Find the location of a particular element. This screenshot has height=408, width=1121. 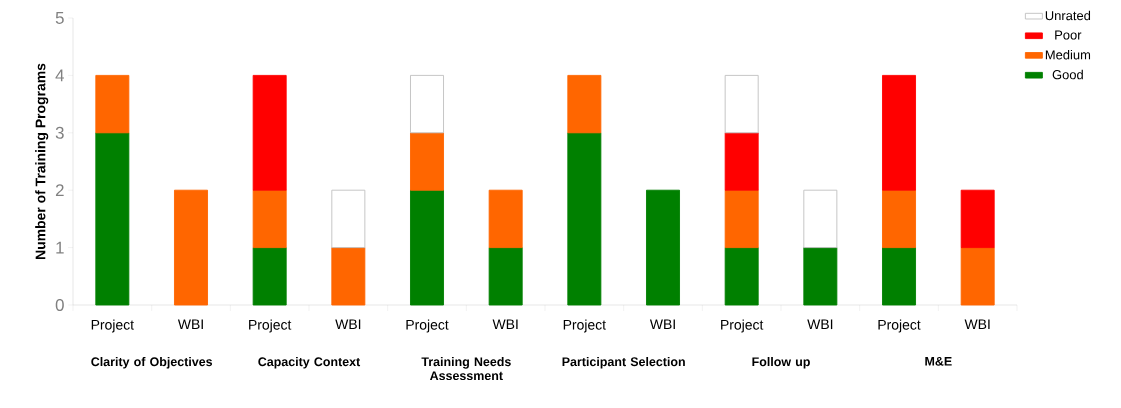

legend-label: Good is located at coordinates (1067, 74).